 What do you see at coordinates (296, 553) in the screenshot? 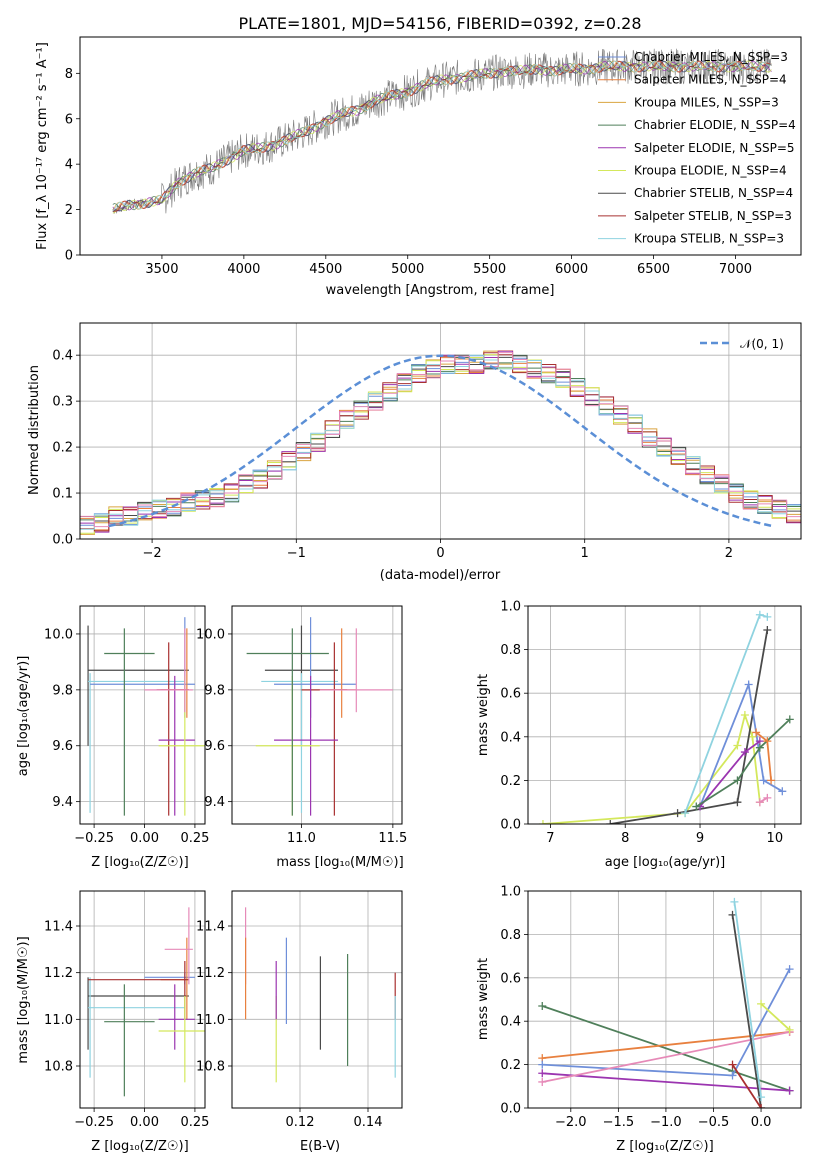
I see `x-tick-label: −1` at bounding box center [296, 553].